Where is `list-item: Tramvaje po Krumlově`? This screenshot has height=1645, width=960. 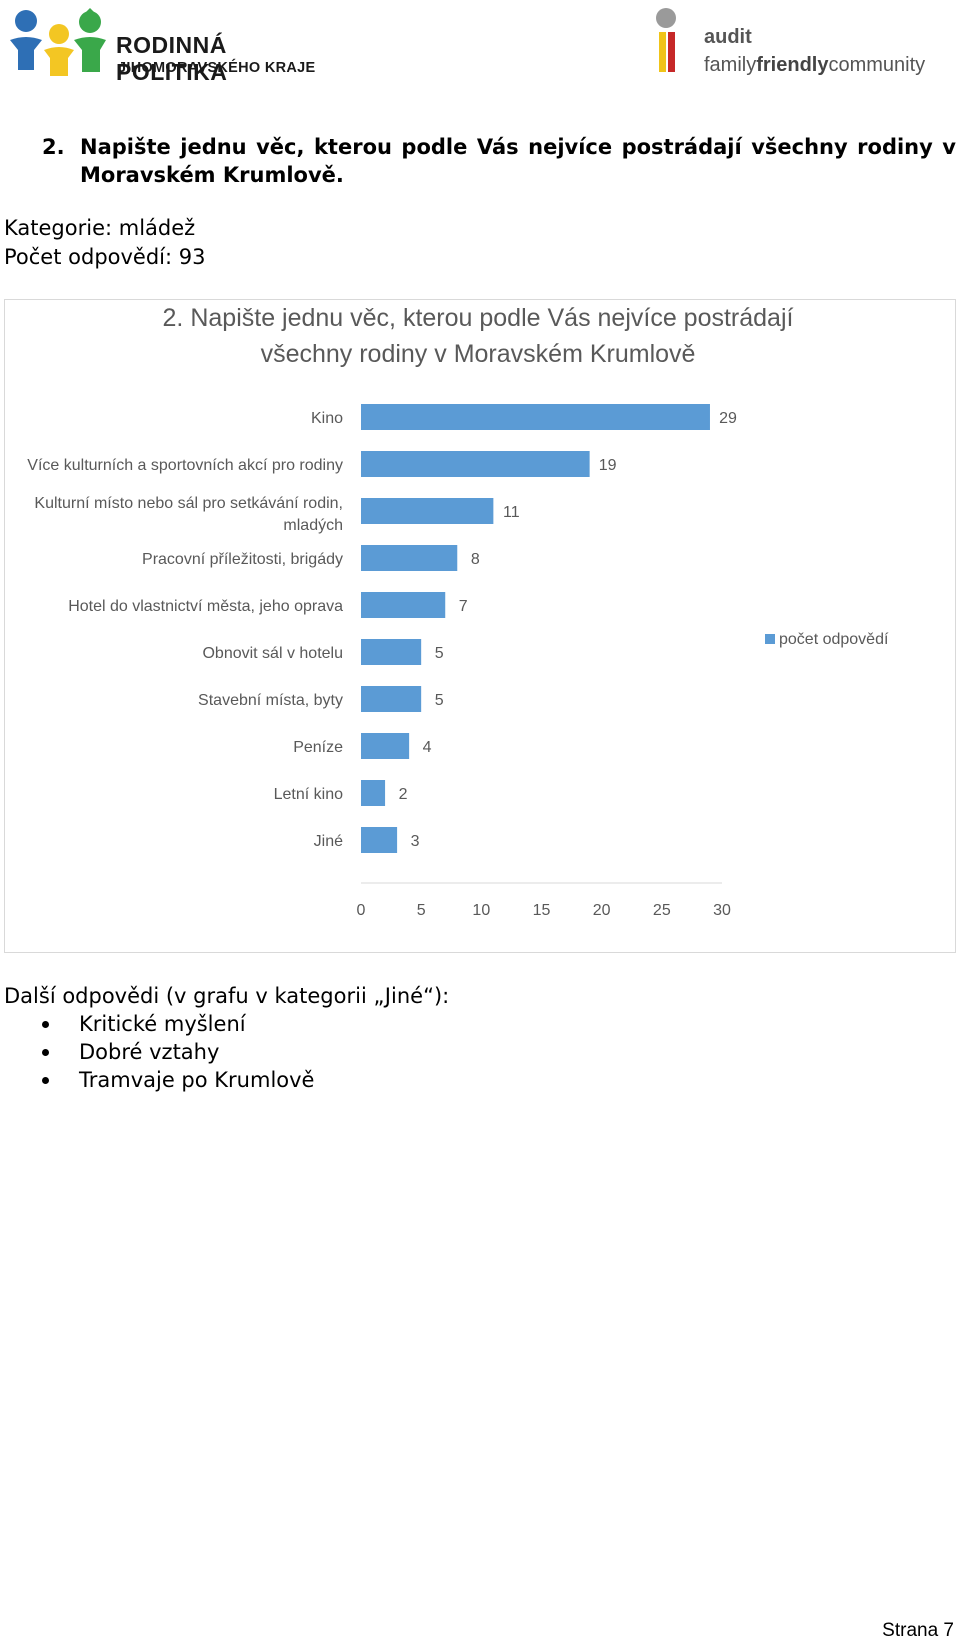
list-item: Tramvaje po Krumlově is located at coordinates (157, 1080).